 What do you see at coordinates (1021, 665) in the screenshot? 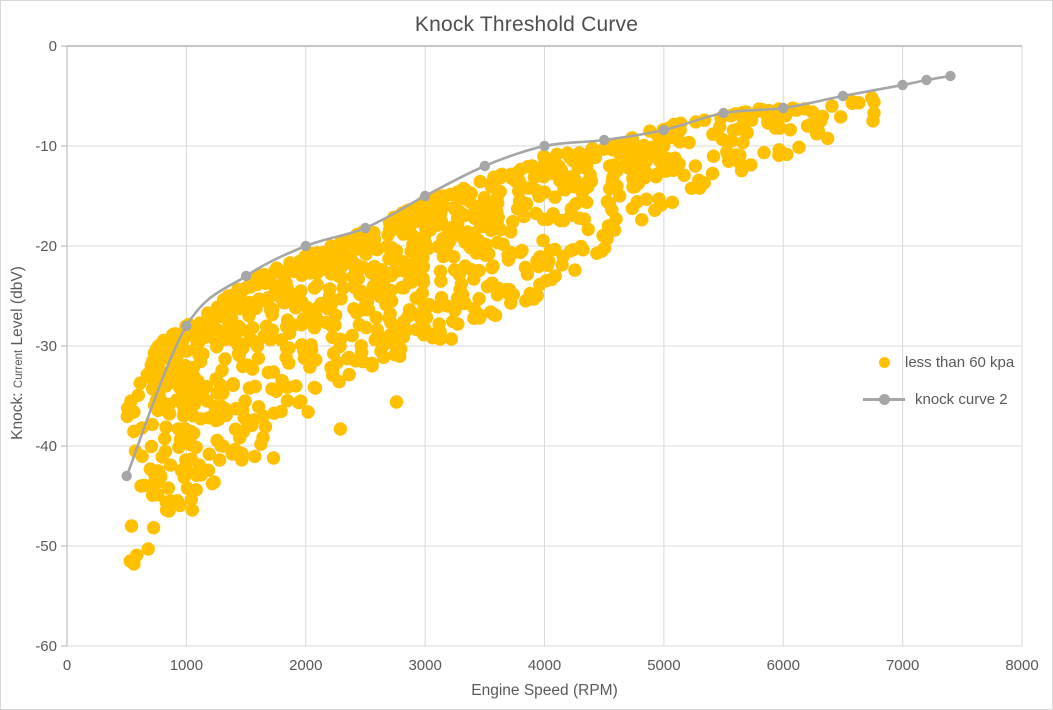
I see `svg-text: 8000` at bounding box center [1021, 665].